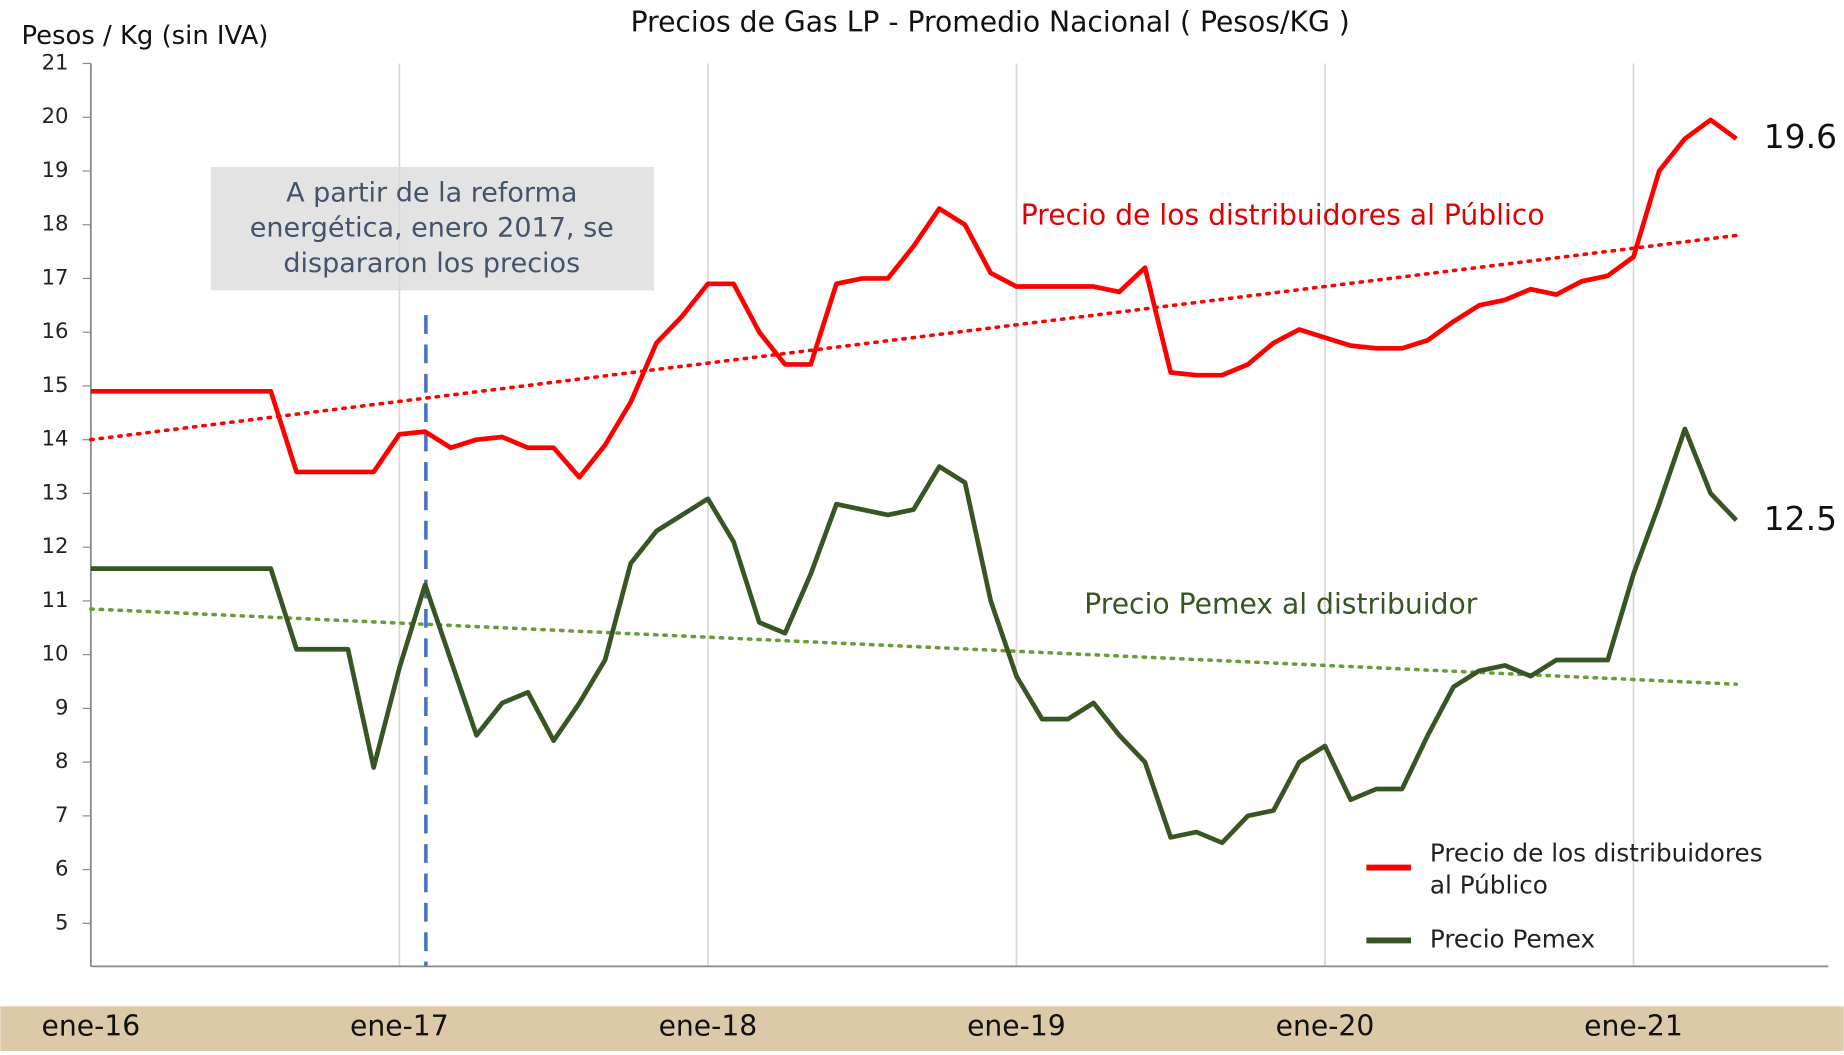 The width and height of the screenshot is (1844, 1055). What do you see at coordinates (1800, 136) in the screenshot?
I see `end-label: 19.6` at bounding box center [1800, 136].